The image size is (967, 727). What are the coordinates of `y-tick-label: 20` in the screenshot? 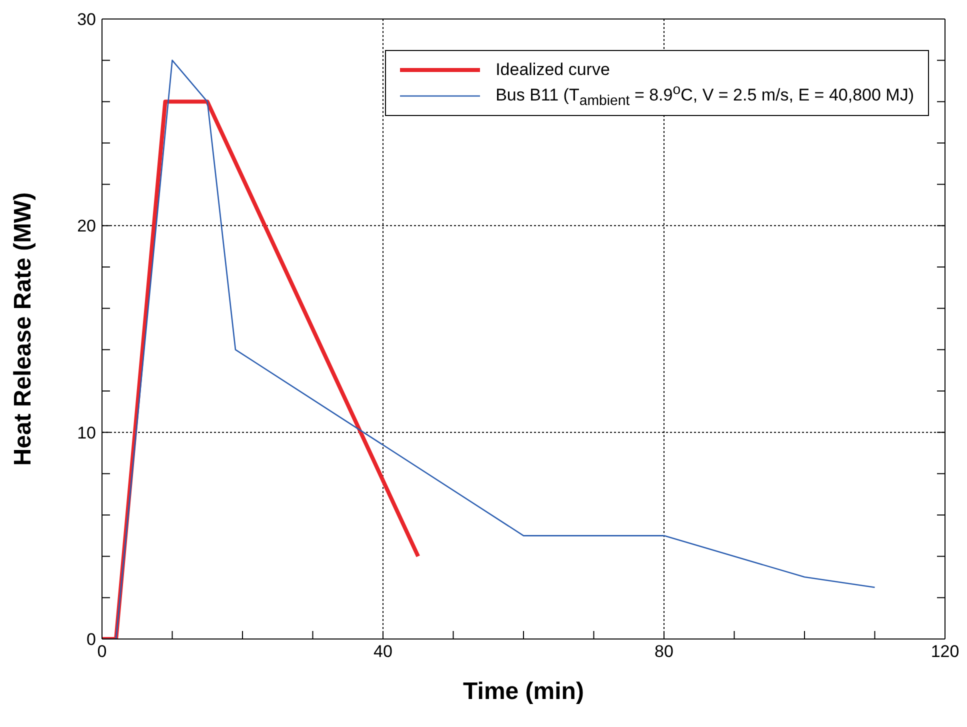 It's located at (86, 226).